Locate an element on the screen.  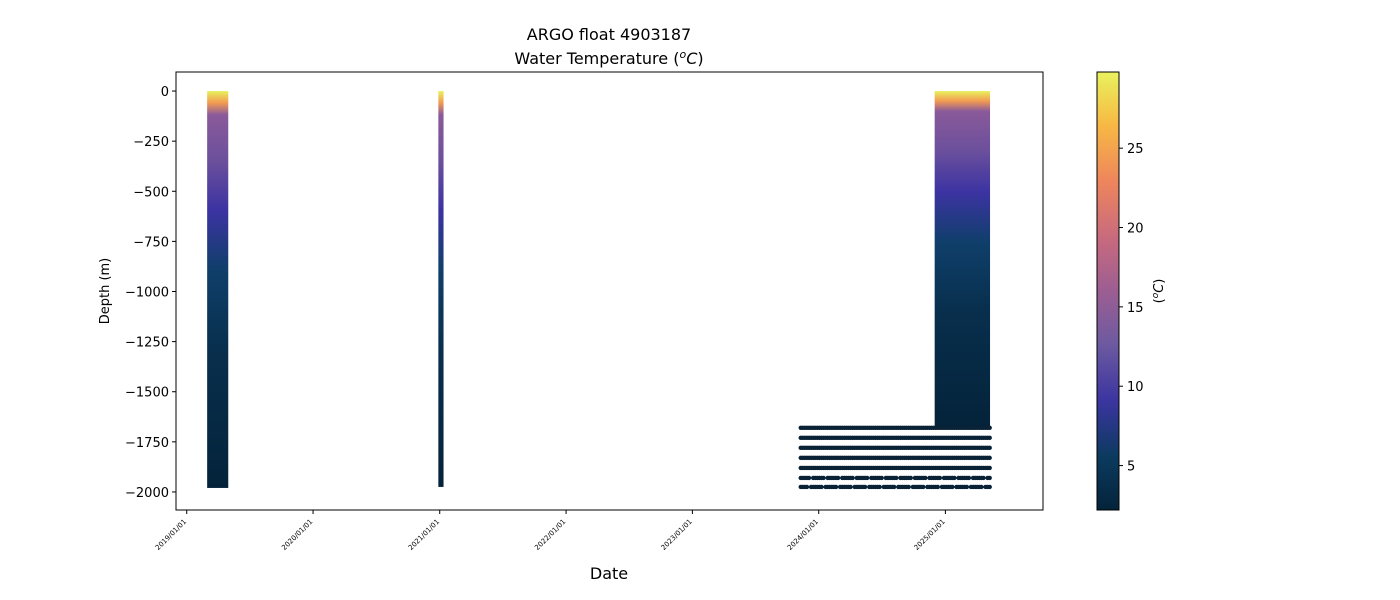
y-tick-label: −1000 is located at coordinates (147, 293).